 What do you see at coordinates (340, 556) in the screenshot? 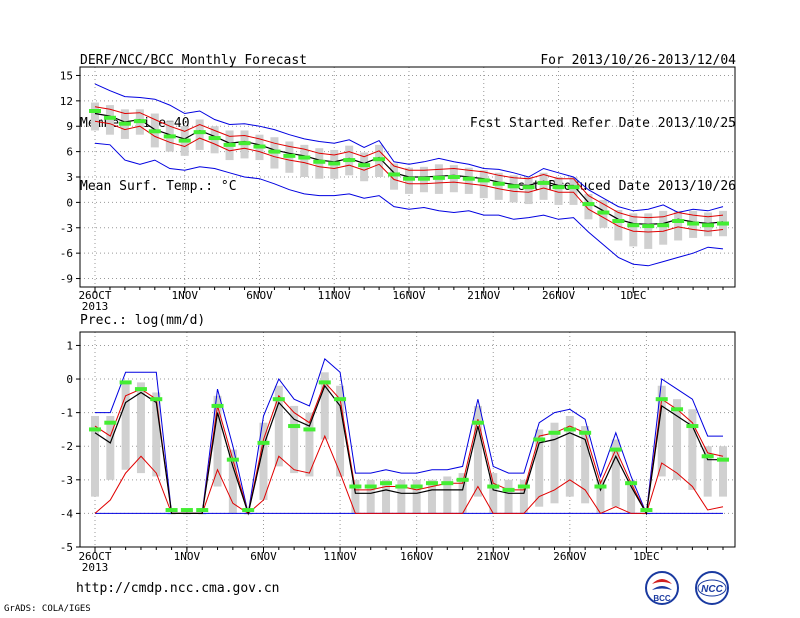
I see `prec-x-tick-label: 11NOV` at bounding box center [340, 556].